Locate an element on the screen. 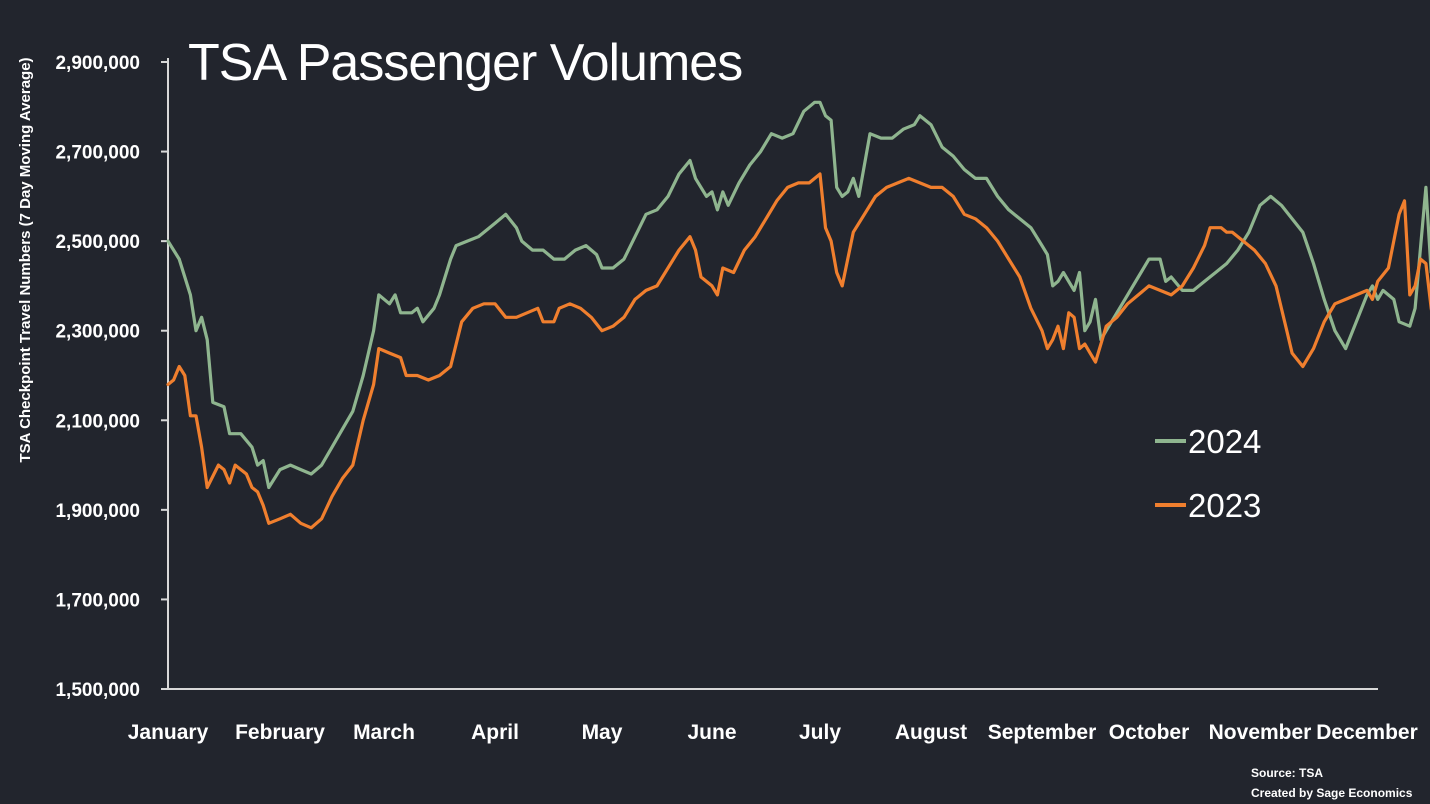  legend-label-2023: 2023 is located at coordinates (1224, 505).